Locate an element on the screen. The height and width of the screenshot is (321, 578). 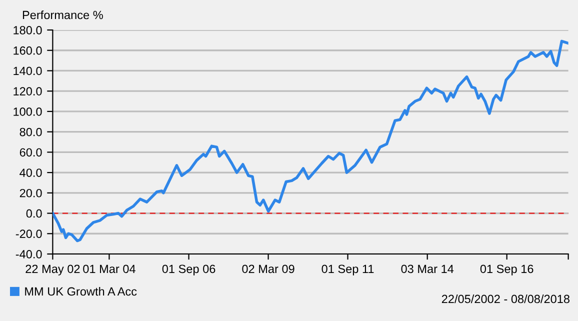
y-tick-label: 60.0 is located at coordinates (31, 152).